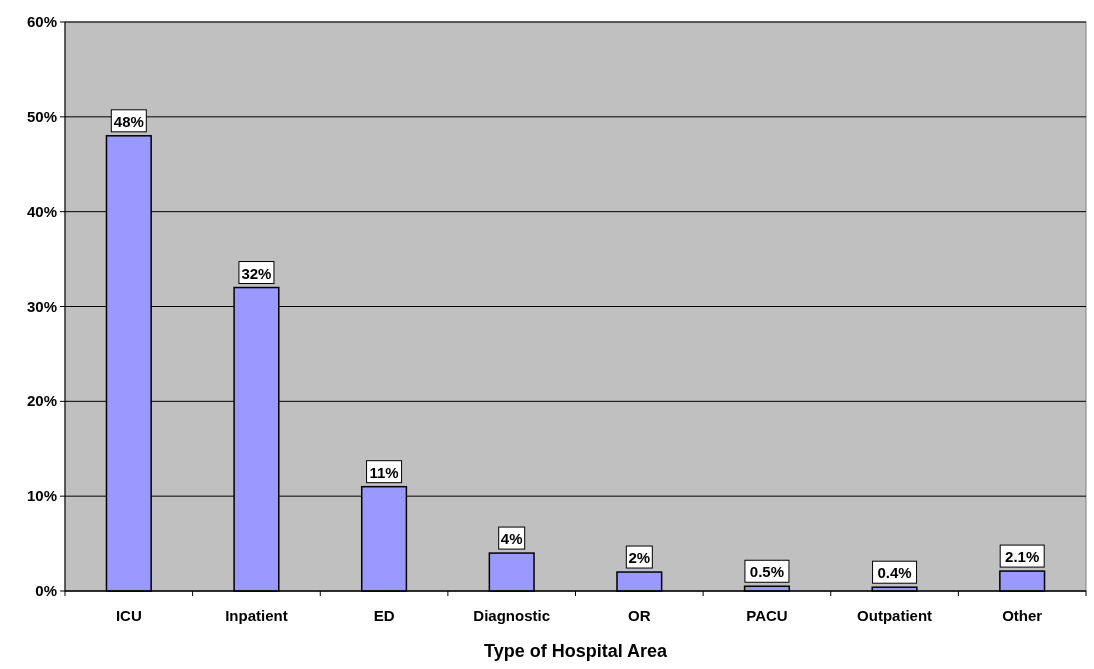 The height and width of the screenshot is (669, 1094). Describe the element at coordinates (511, 539) in the screenshot. I see `data-label: 4%` at that location.